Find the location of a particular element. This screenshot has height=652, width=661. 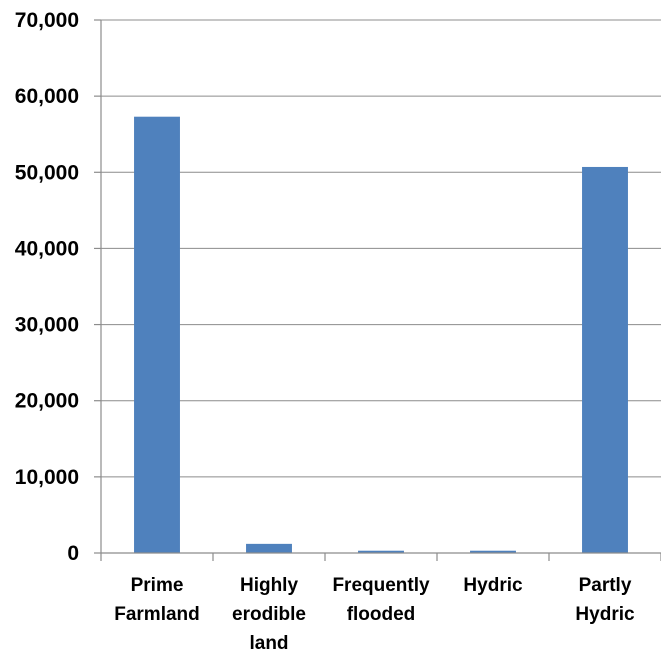

x-category-label-line: Highly is located at coordinates (269, 585).